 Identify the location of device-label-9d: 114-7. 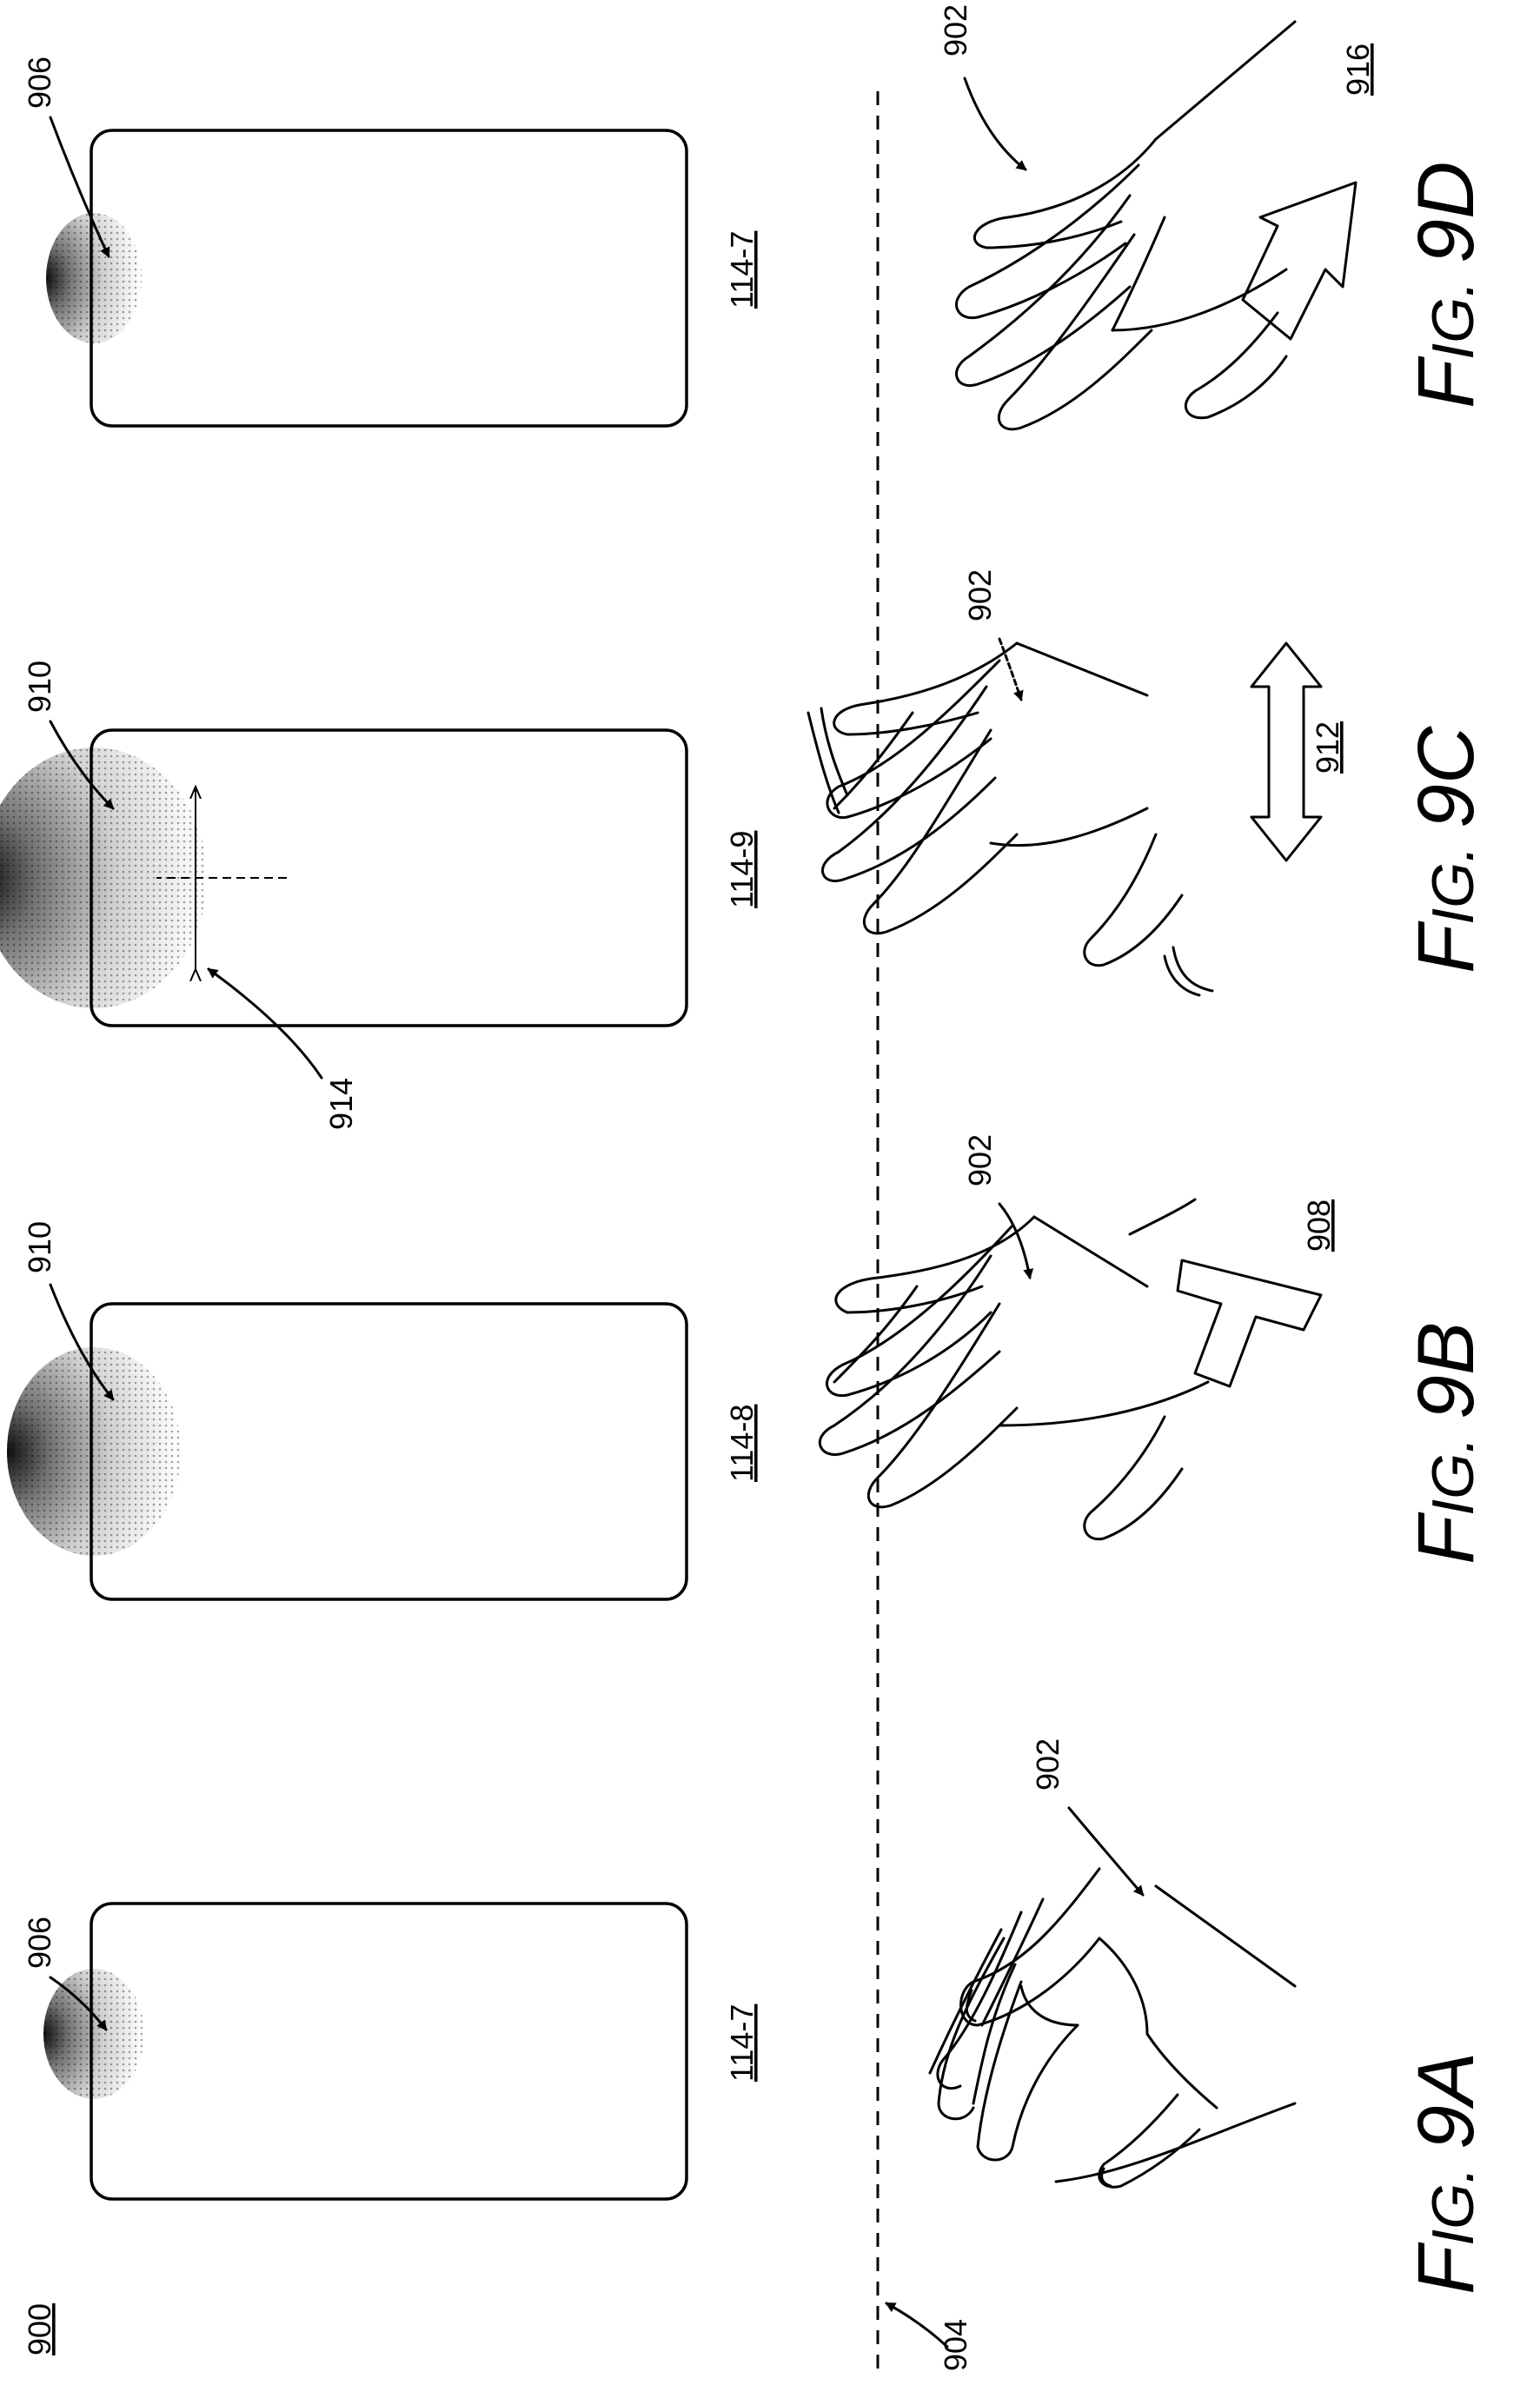
(742, 270).